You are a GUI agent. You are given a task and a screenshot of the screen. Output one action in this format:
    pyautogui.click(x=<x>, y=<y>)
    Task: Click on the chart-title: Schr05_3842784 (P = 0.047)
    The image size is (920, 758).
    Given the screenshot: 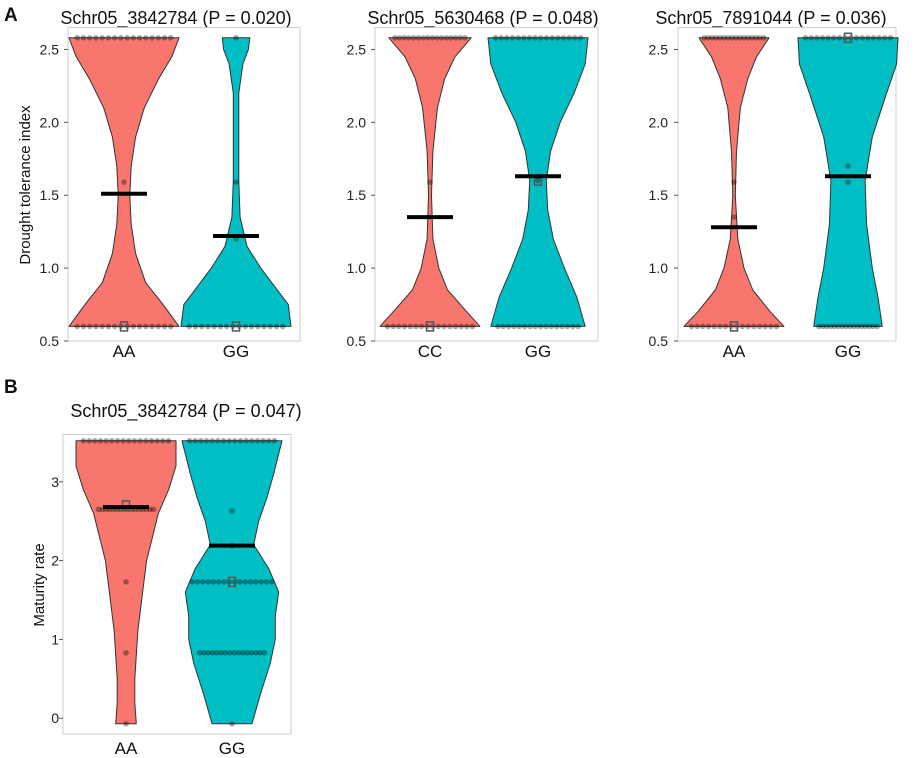 What is the action you would take?
    pyautogui.click(x=185, y=411)
    